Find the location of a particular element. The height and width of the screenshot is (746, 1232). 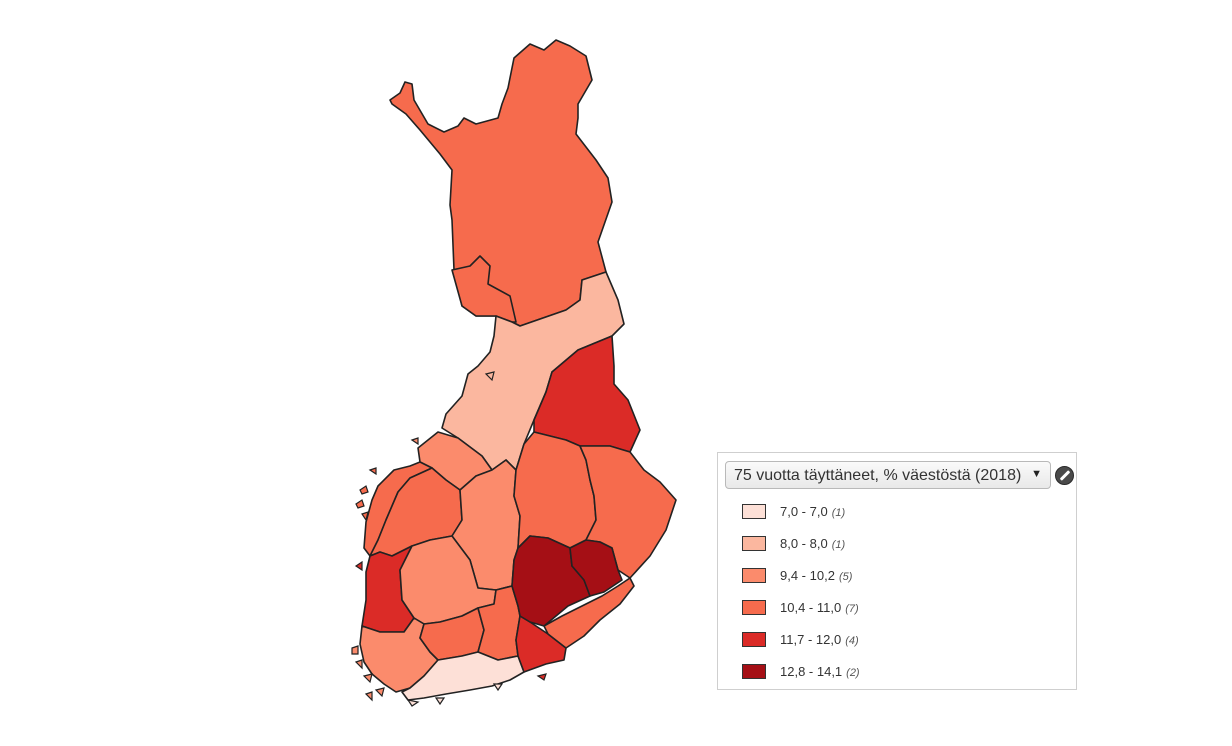

legend-item: 8,0 - 8,0 (1) is located at coordinates (892, 544).